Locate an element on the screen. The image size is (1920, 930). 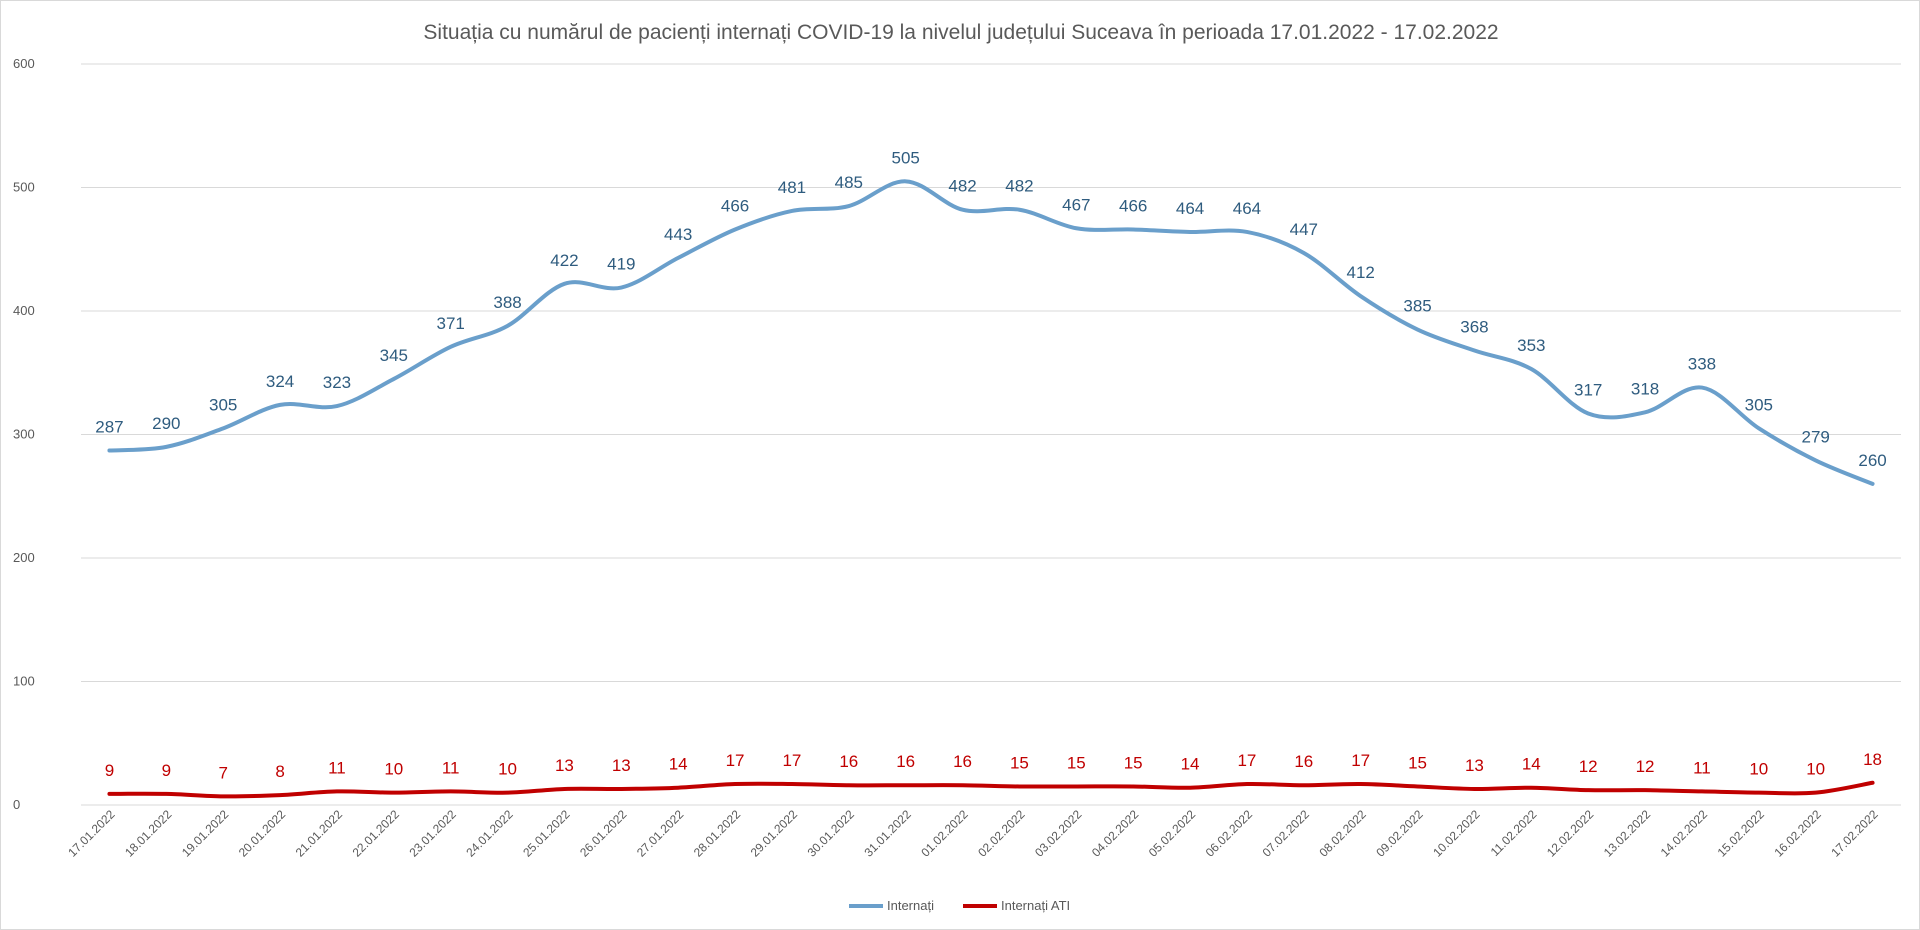
y-tick-label: 100 is located at coordinates (24, 681).